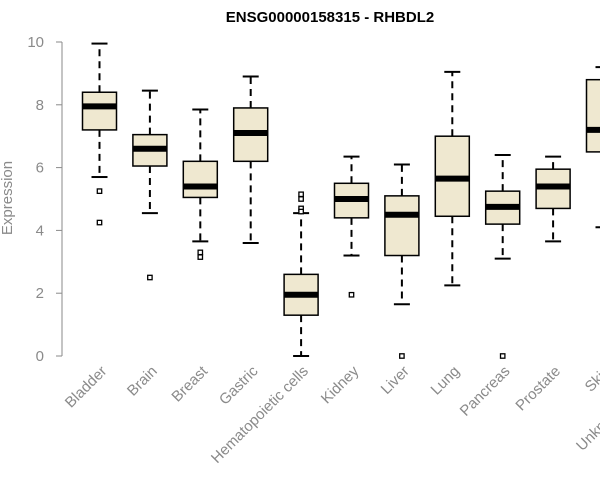 The image size is (600, 500). What do you see at coordinates (301, 274) in the screenshot?
I see `box-hematopoietic-cells` at bounding box center [301, 274].